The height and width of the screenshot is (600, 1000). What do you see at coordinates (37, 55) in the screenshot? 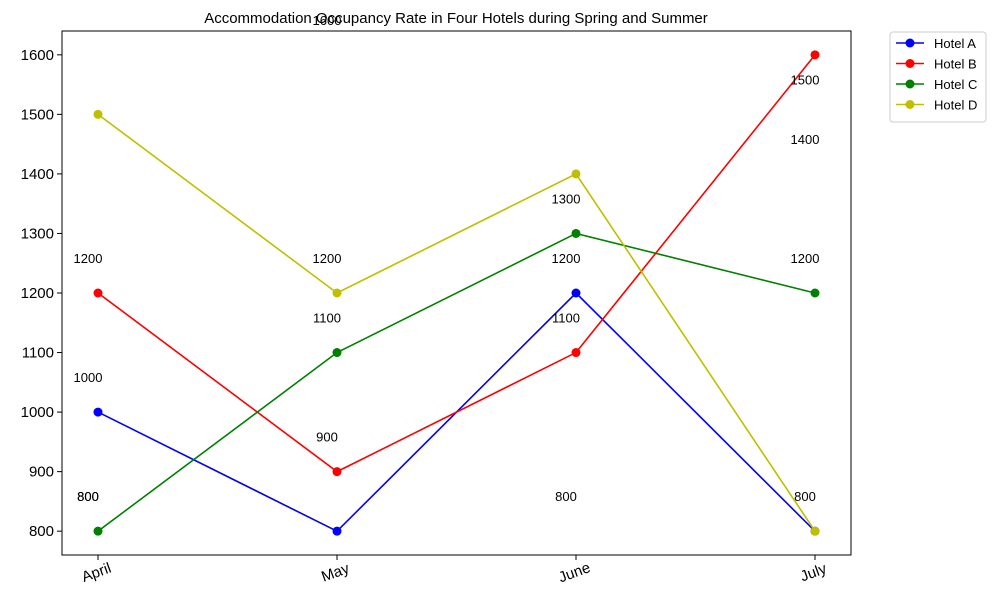
I see `y-tick-label: 1600` at bounding box center [37, 55].